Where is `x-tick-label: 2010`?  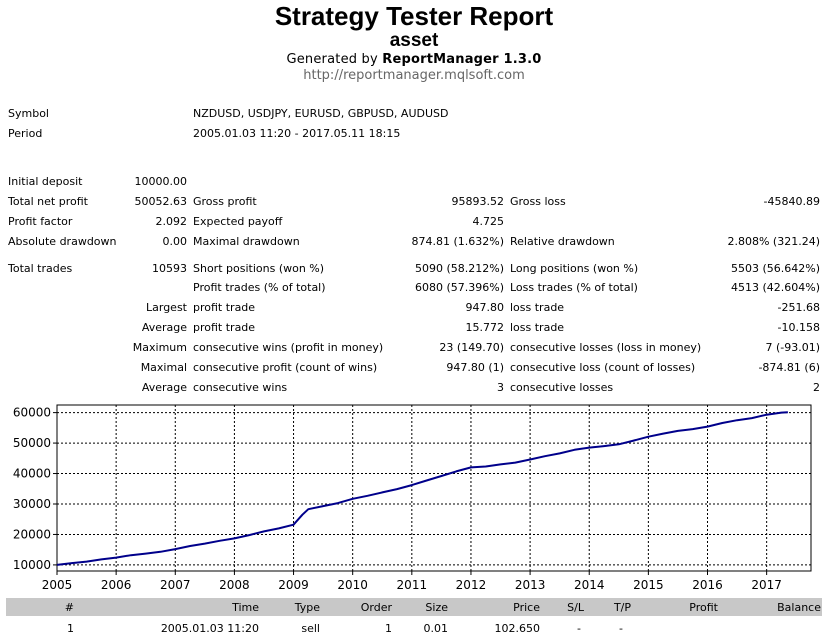
x-tick-label: 2010 is located at coordinates (352, 585).